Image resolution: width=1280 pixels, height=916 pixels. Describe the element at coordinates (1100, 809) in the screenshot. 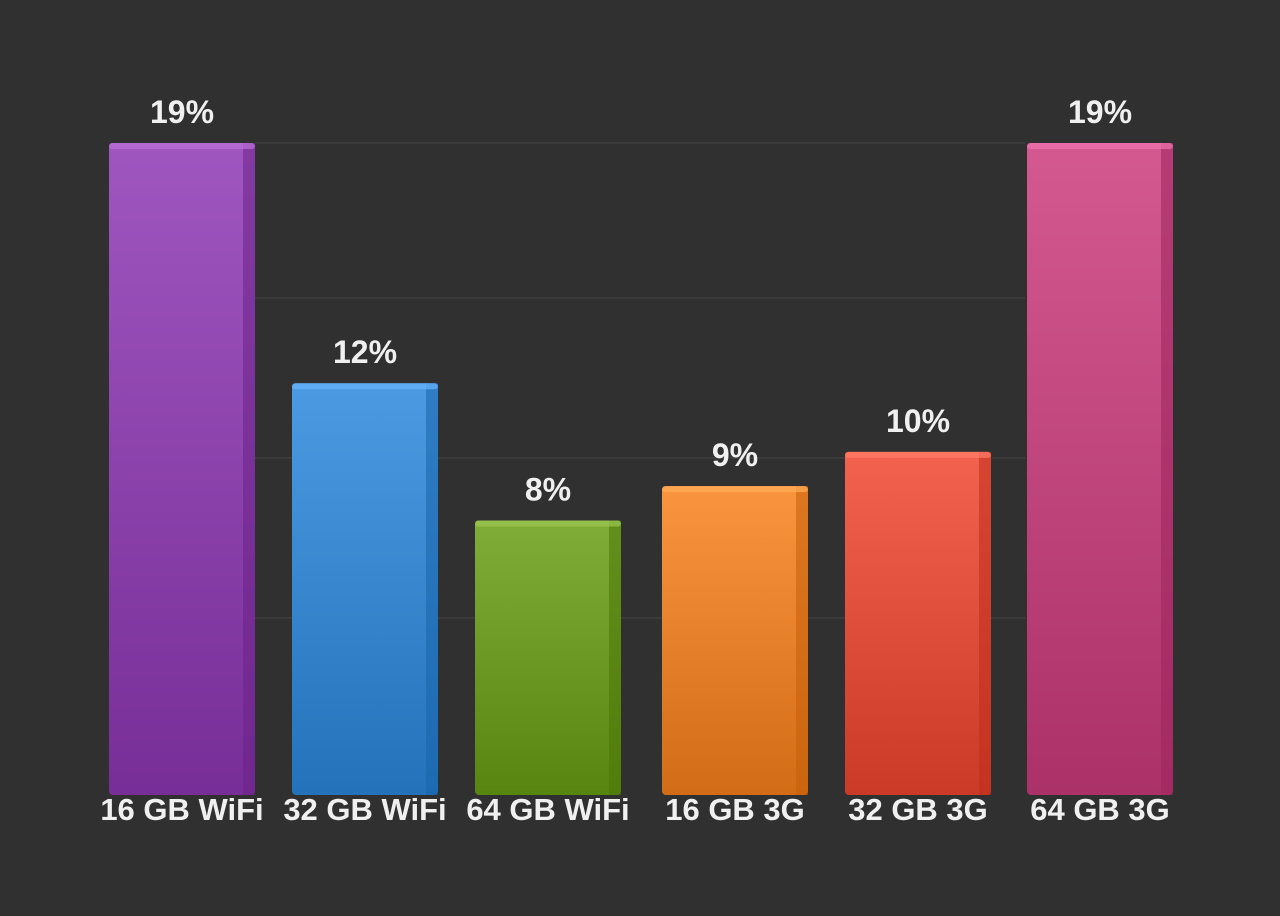

I see `category-label: 64 GB 3G` at that location.